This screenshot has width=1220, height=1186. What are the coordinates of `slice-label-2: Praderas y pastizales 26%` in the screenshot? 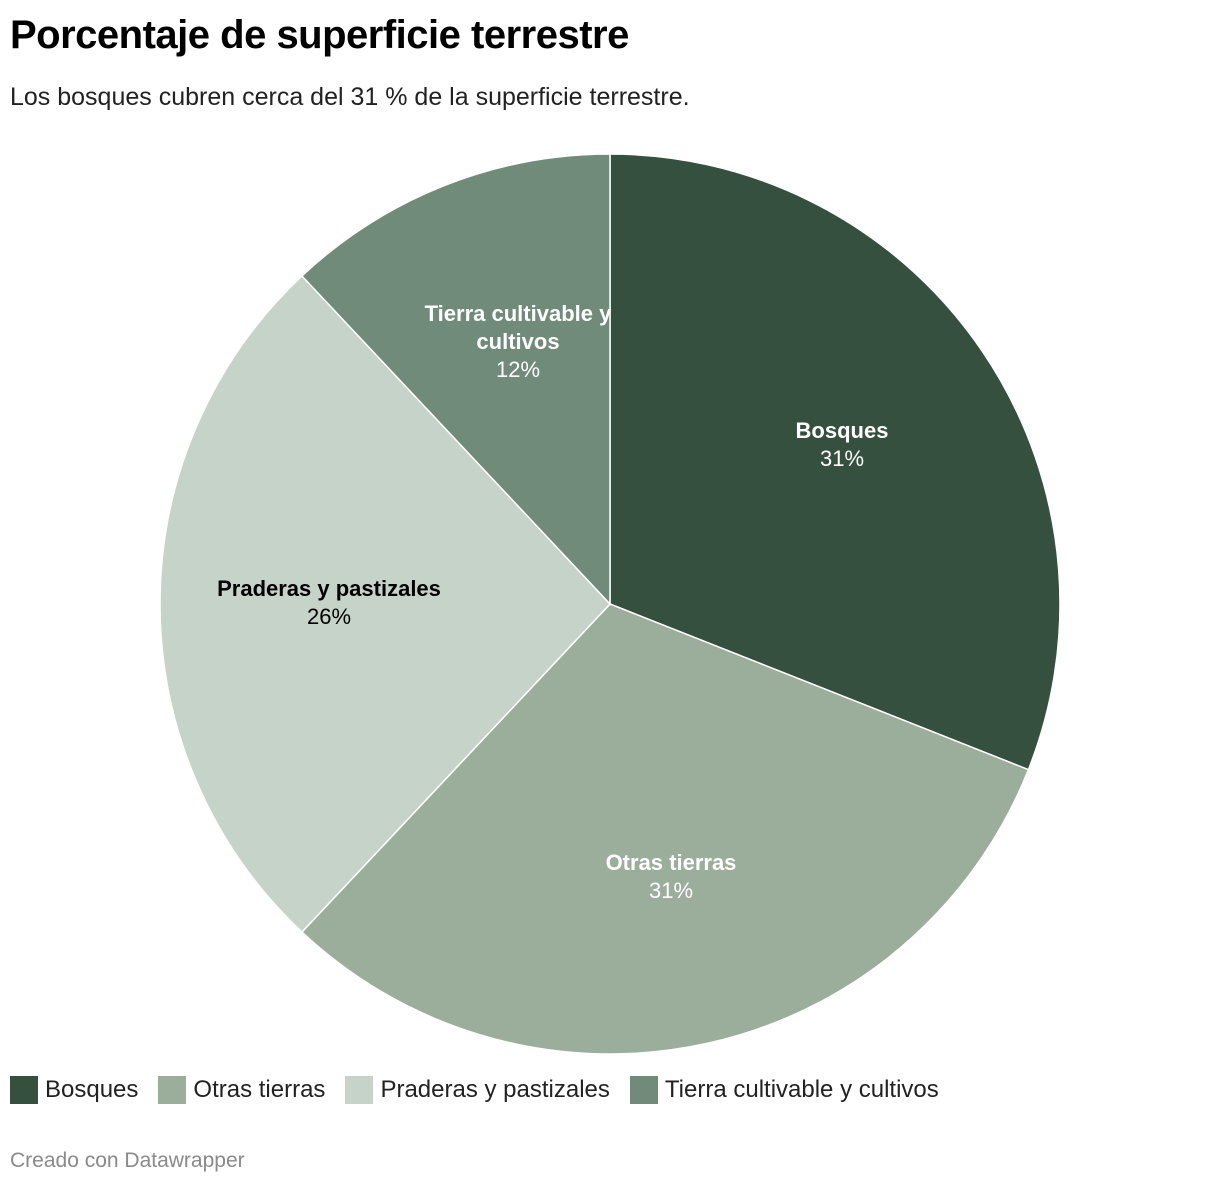 It's located at (329, 602).